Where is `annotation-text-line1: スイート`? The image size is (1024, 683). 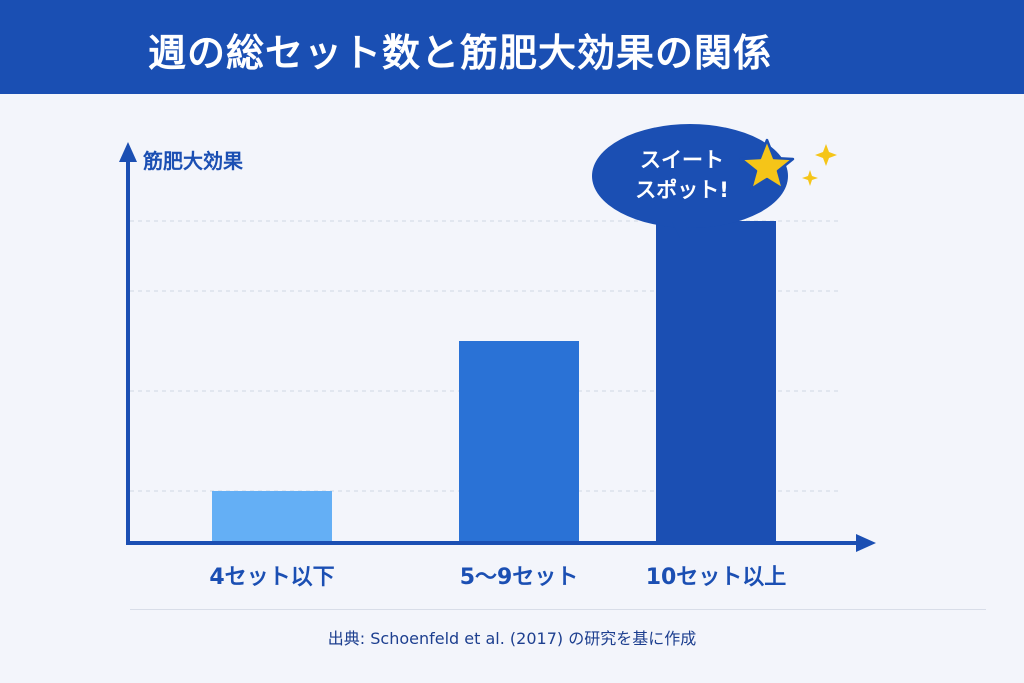 annotation-text-line1: スイート is located at coordinates (682, 160).